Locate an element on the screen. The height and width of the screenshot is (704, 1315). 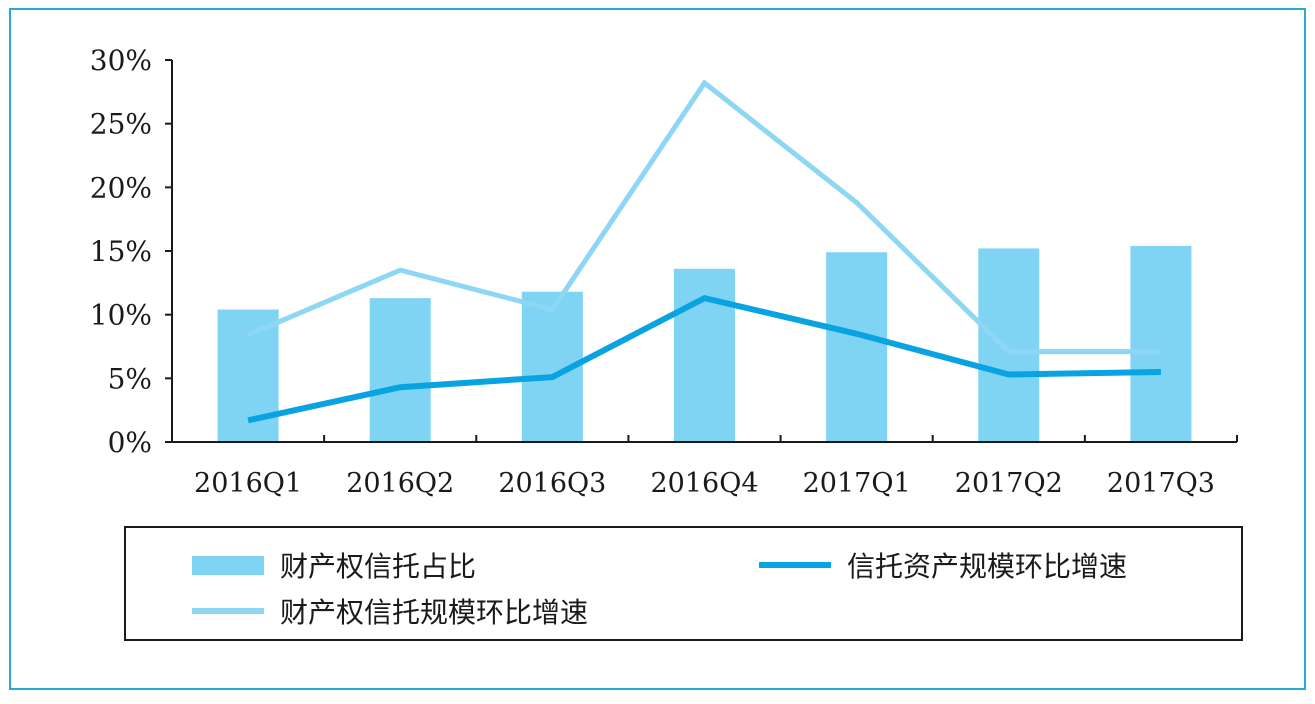
y-tick-label: 0% is located at coordinates (130, 442).